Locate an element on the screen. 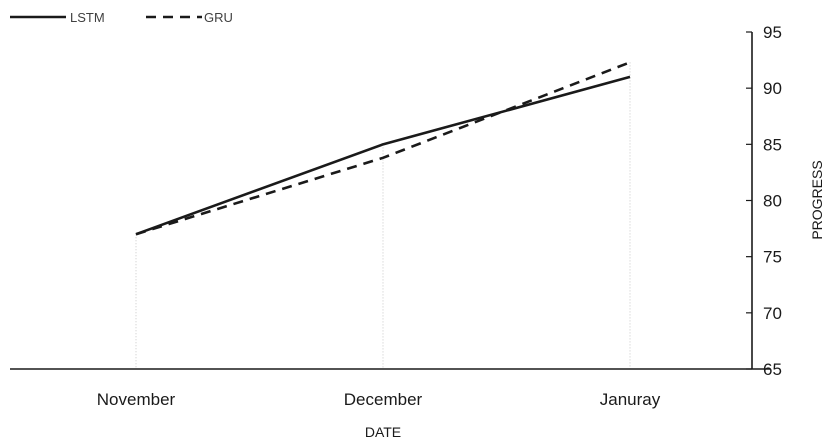 This screenshot has height=441, width=828. y-tick-label: 65 is located at coordinates (772, 369).